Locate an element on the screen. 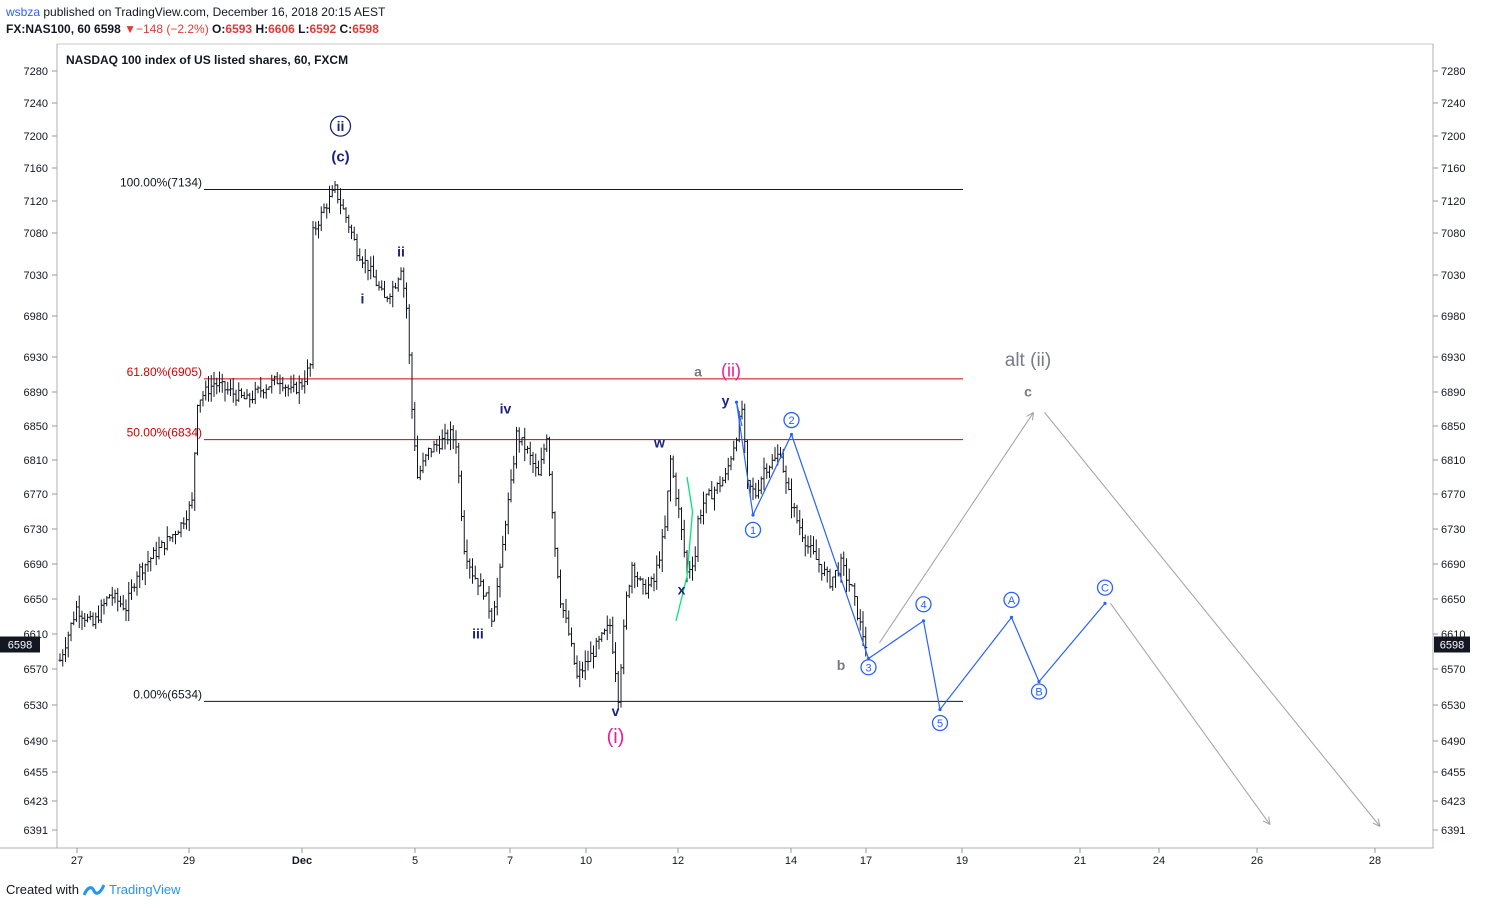 The height and width of the screenshot is (908, 1490). high-label: H: is located at coordinates (262, 29).